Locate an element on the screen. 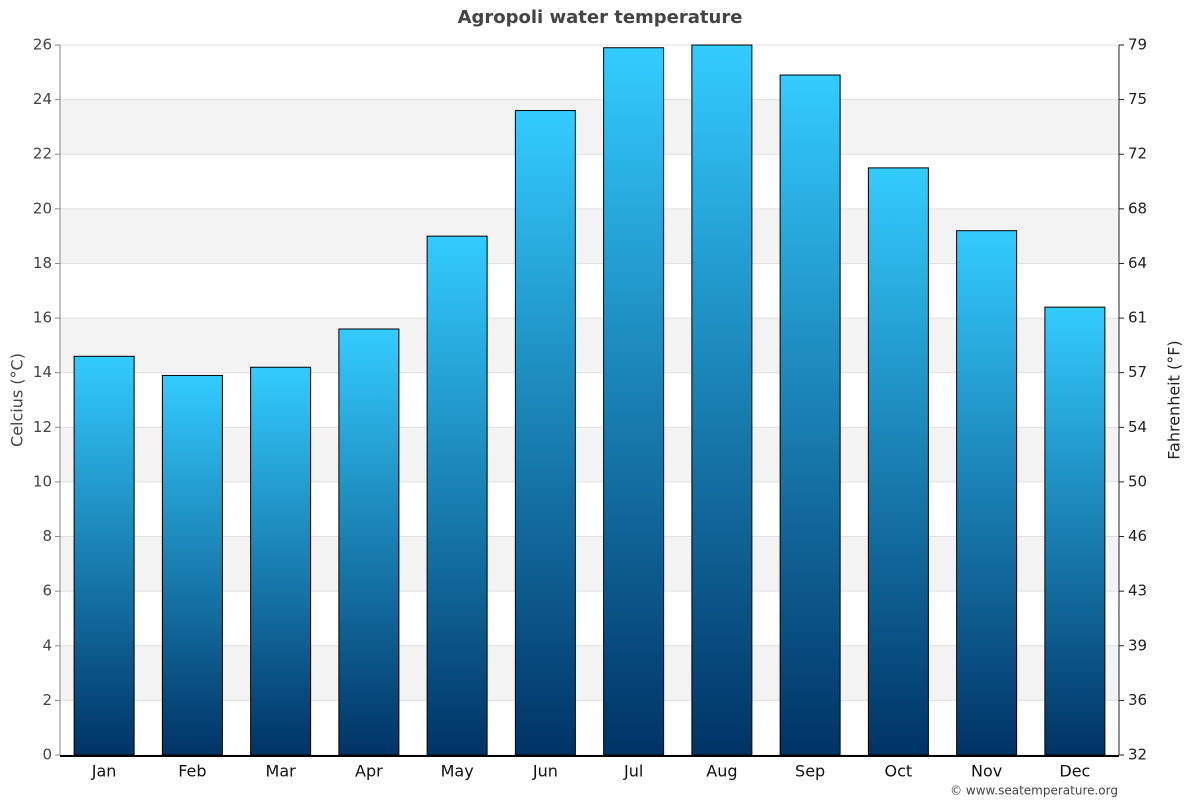  x-tick-label: Mar is located at coordinates (281, 771).